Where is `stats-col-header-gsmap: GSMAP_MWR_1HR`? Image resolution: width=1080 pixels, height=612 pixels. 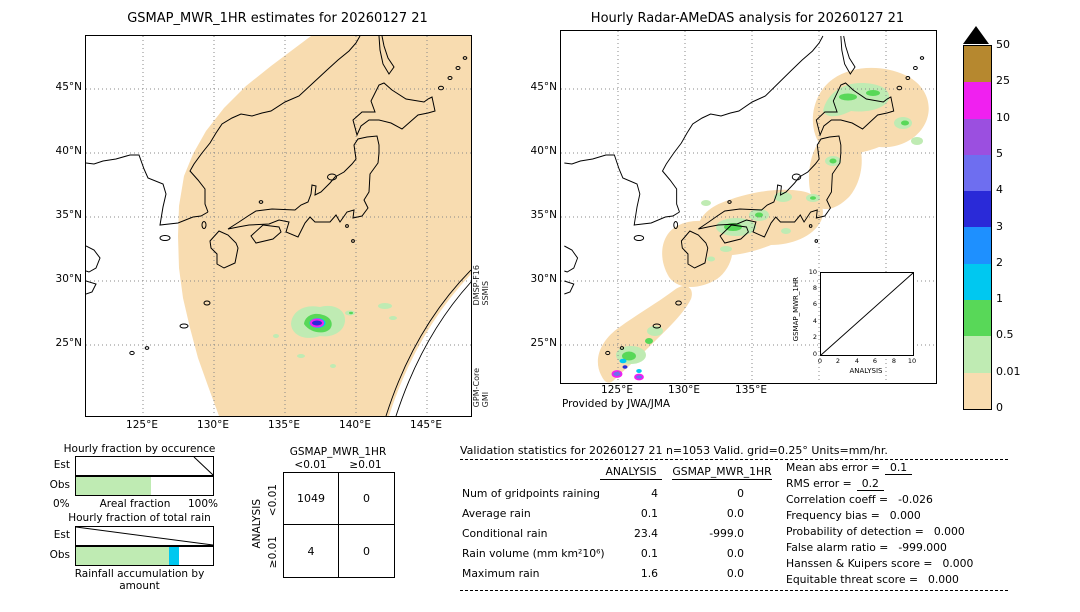 stats-col-header-gsmap: GSMAP_MWR_1HR is located at coordinates (722, 472).